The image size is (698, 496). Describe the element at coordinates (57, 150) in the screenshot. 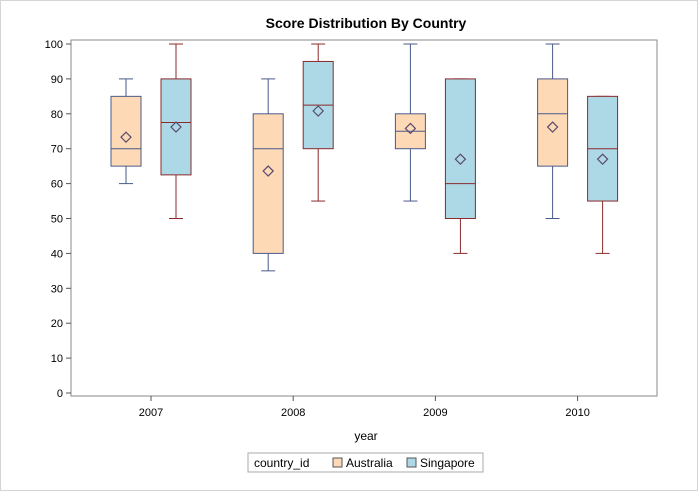

I see `y-tick-label: 70` at that location.